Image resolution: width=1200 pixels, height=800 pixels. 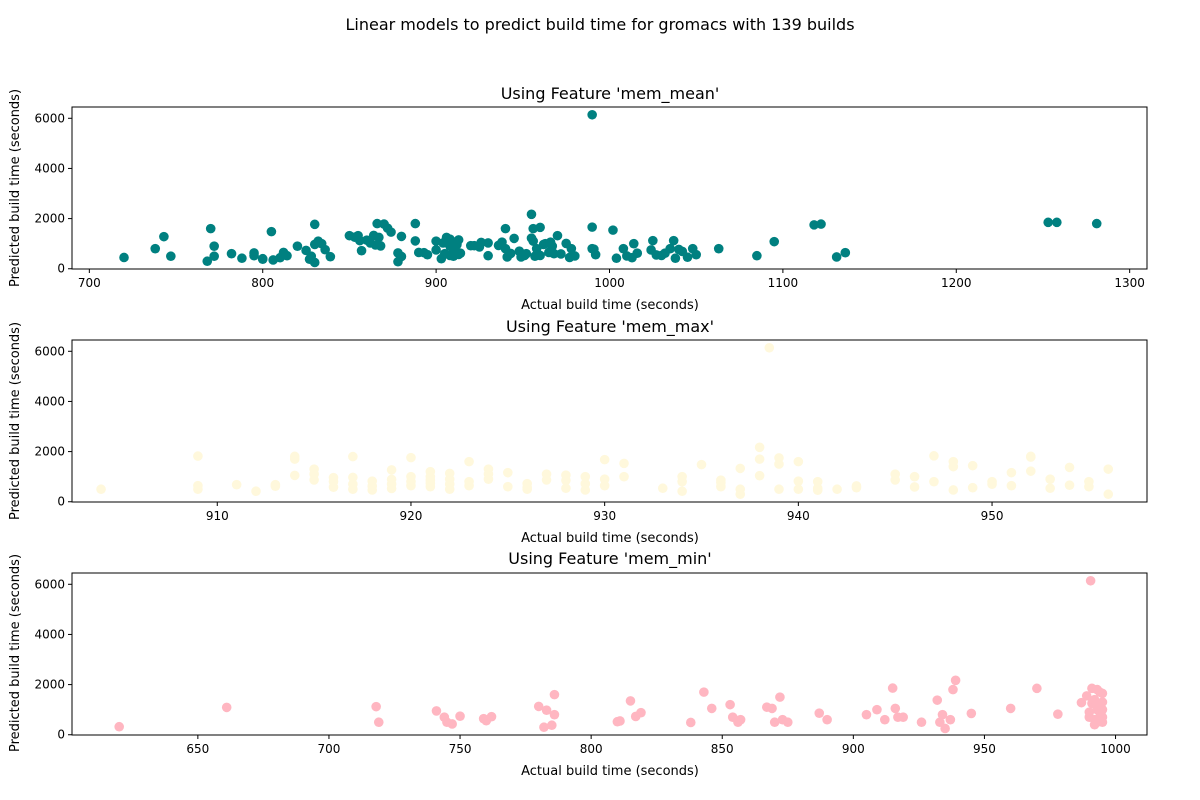 I want to click on x-tick-label: 1000, so click(x=1115, y=749).